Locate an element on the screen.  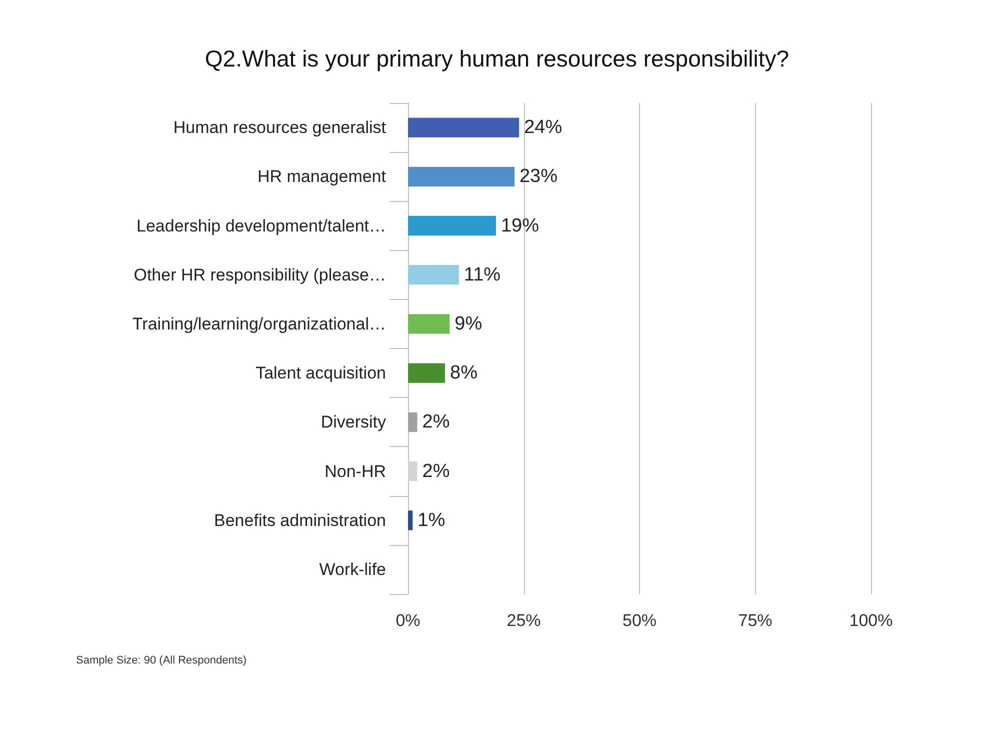
data-label: 8% is located at coordinates (464, 373).